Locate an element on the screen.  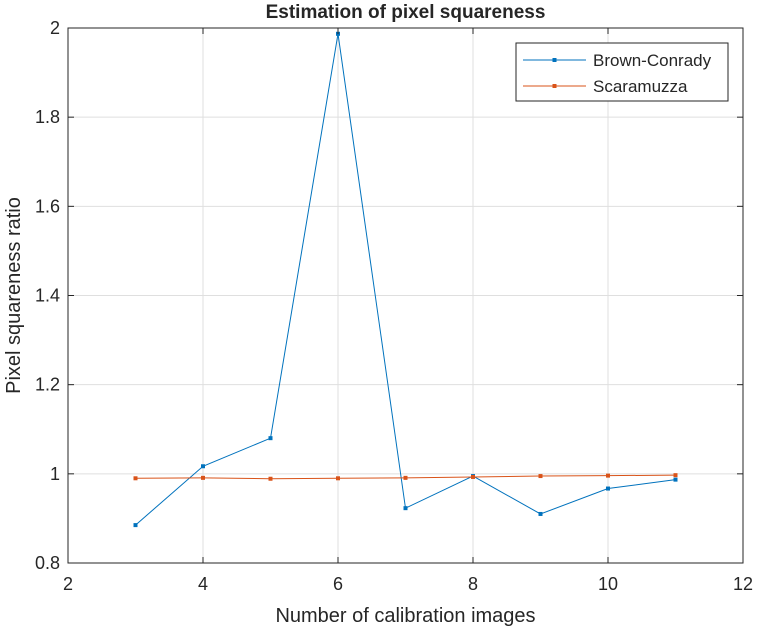
y-tick-label: 1.4 is located at coordinates (47, 296).